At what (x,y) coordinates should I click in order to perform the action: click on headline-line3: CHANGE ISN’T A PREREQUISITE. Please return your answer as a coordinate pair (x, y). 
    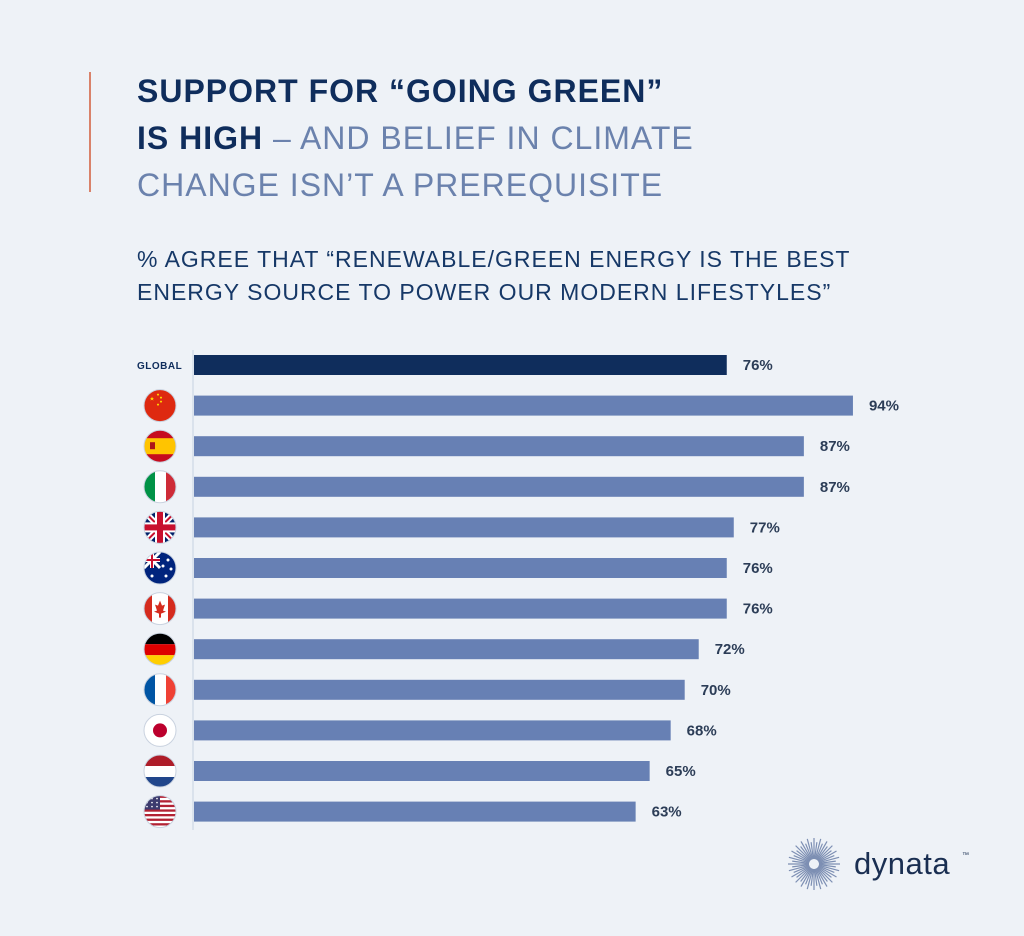
    Looking at the image, I should click on (400, 185).